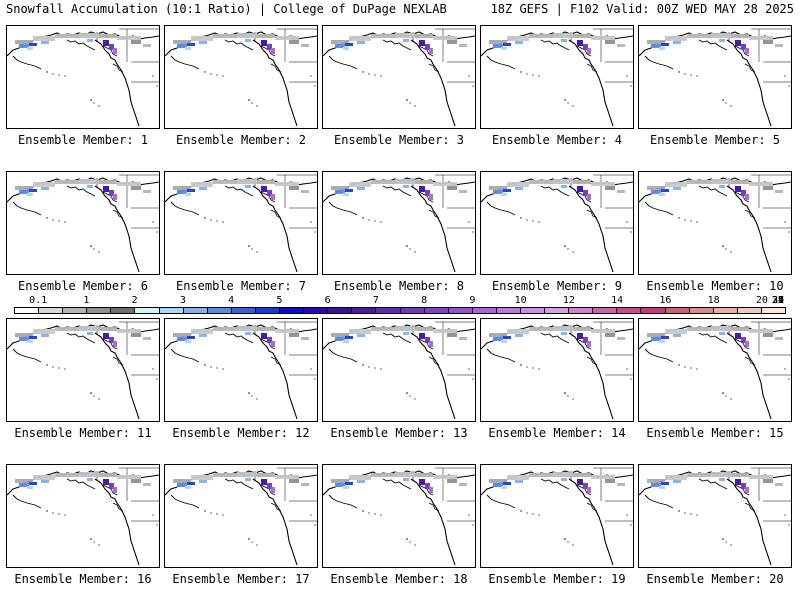  I want to click on ensemble-member-label: Ensemble Member: 13, so click(399, 433).